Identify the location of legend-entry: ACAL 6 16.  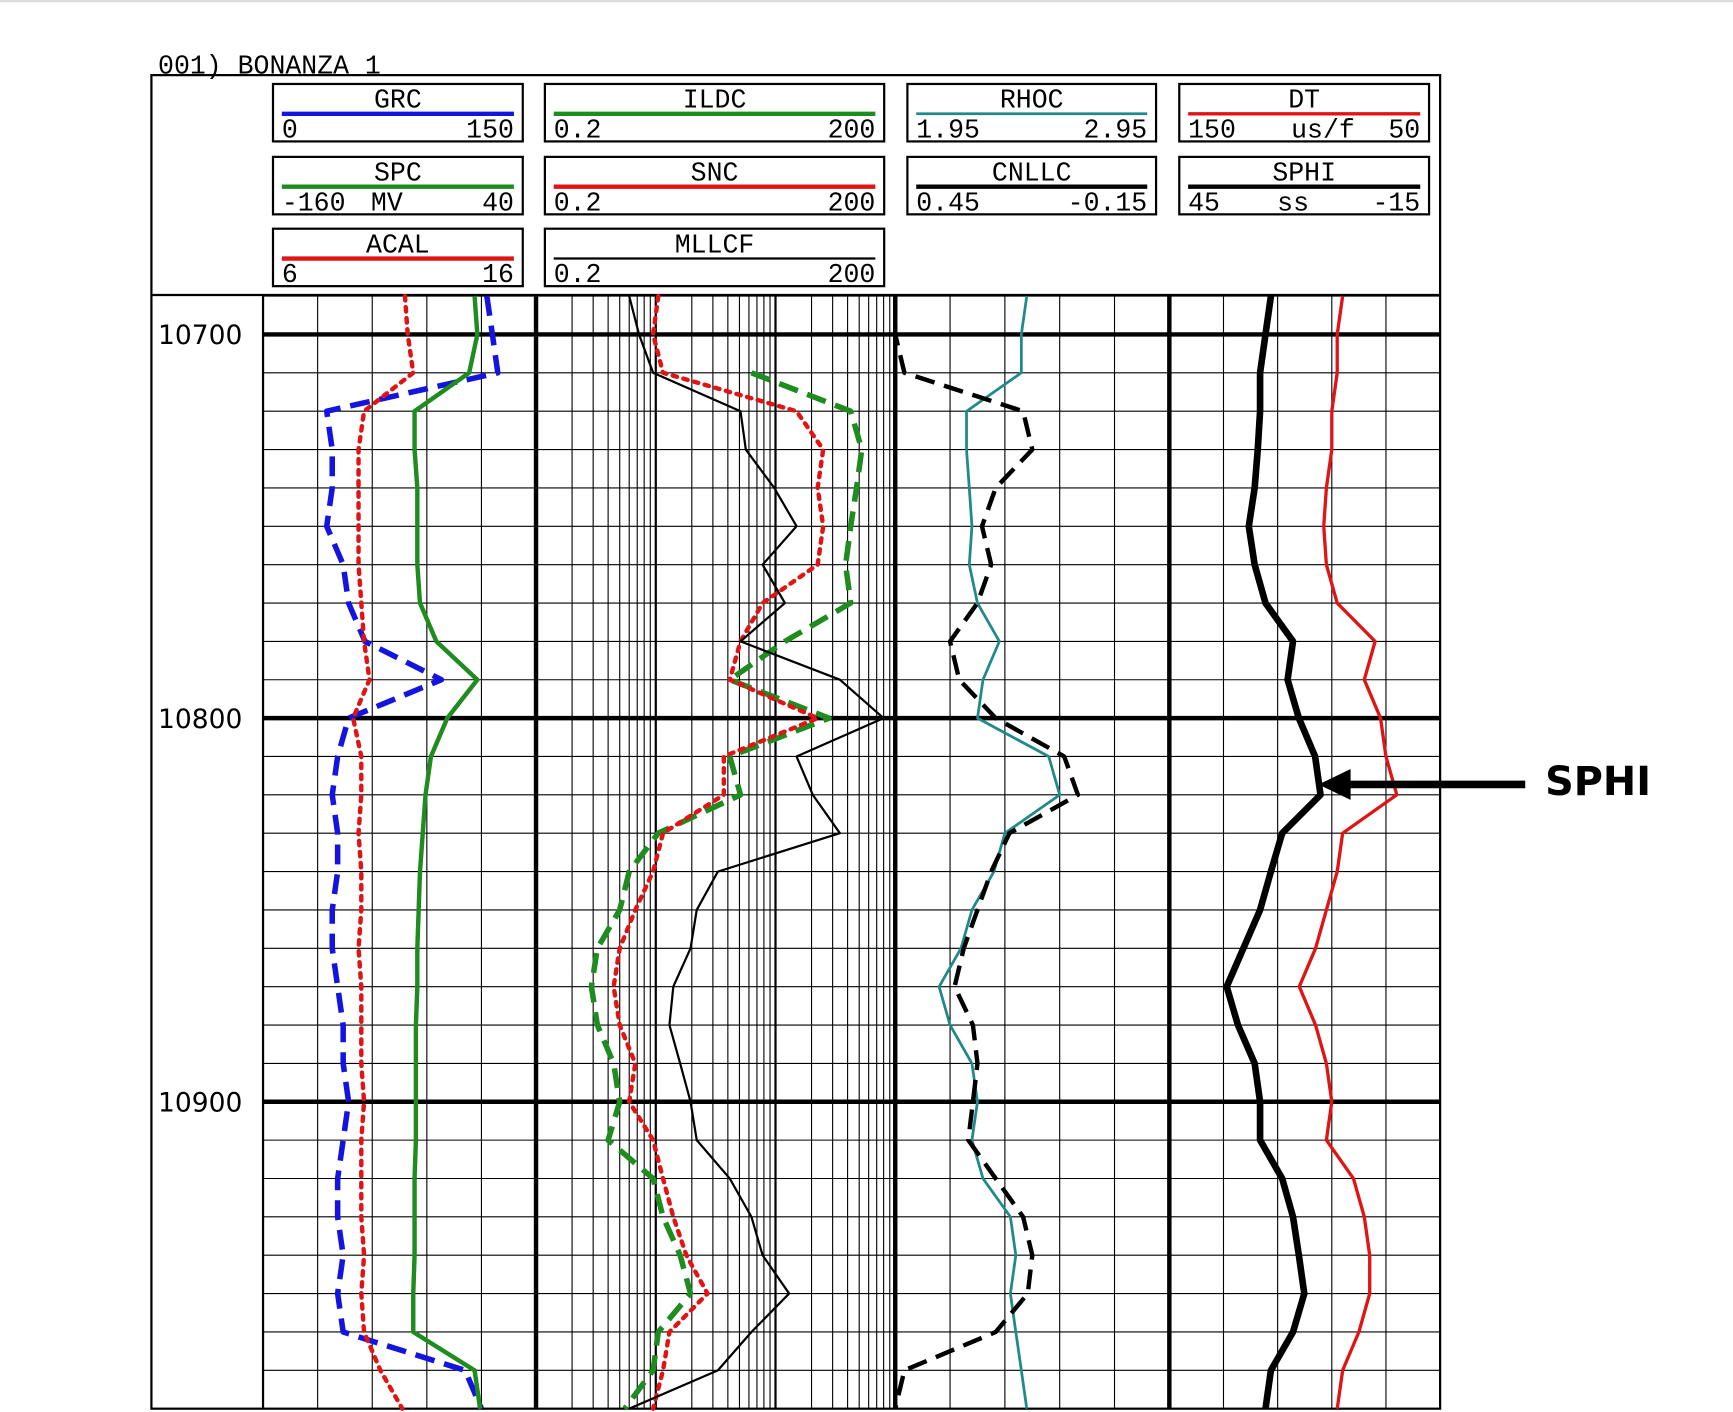
(397, 258).